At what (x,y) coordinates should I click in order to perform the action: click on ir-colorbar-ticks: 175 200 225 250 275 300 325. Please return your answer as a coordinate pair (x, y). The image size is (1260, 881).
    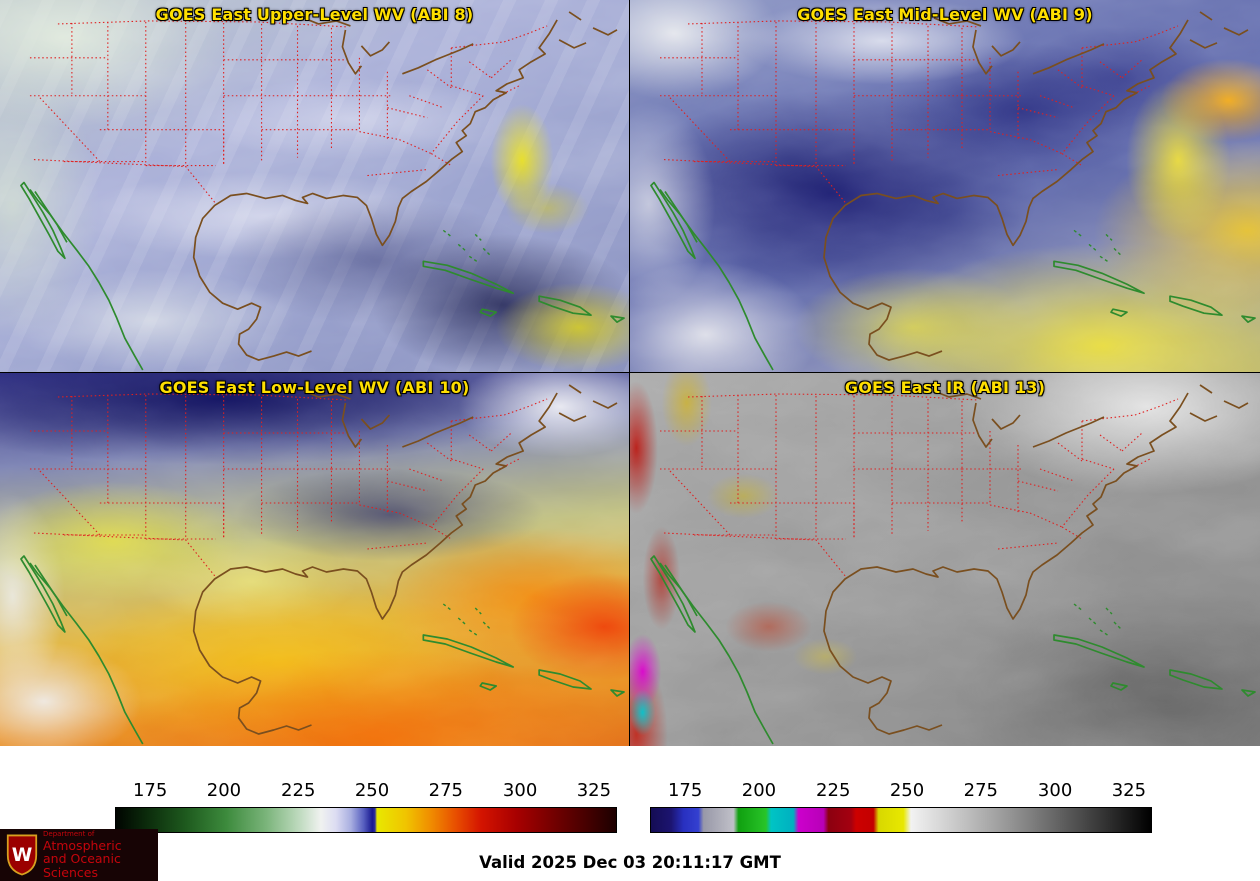
    Looking at the image, I should click on (901, 792).